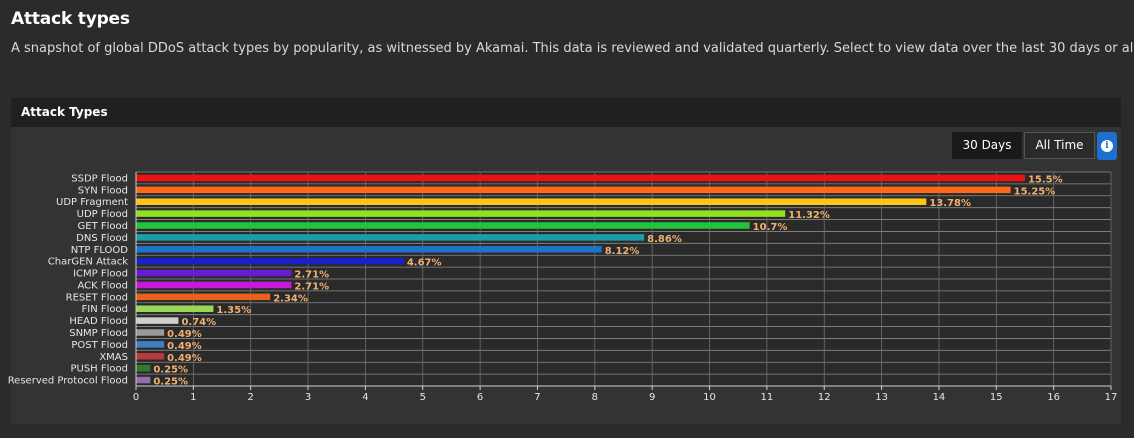  Describe the element at coordinates (1111, 397) in the screenshot. I see `x-tick-label: 17` at that location.